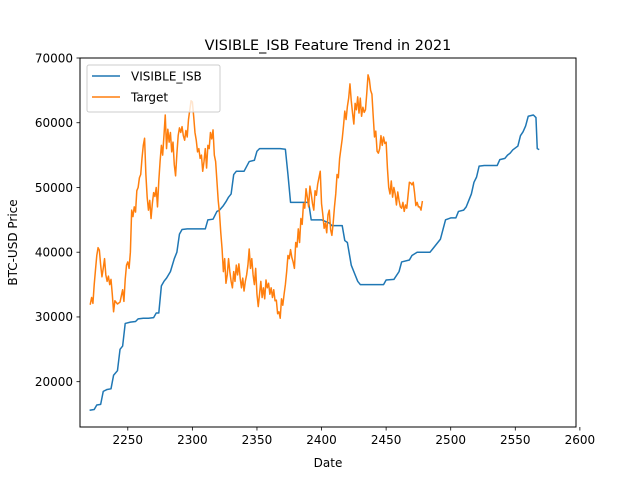 This screenshot has width=640, height=480. Describe the element at coordinates (257, 440) in the screenshot. I see `x-tick-label: 2350` at that location.